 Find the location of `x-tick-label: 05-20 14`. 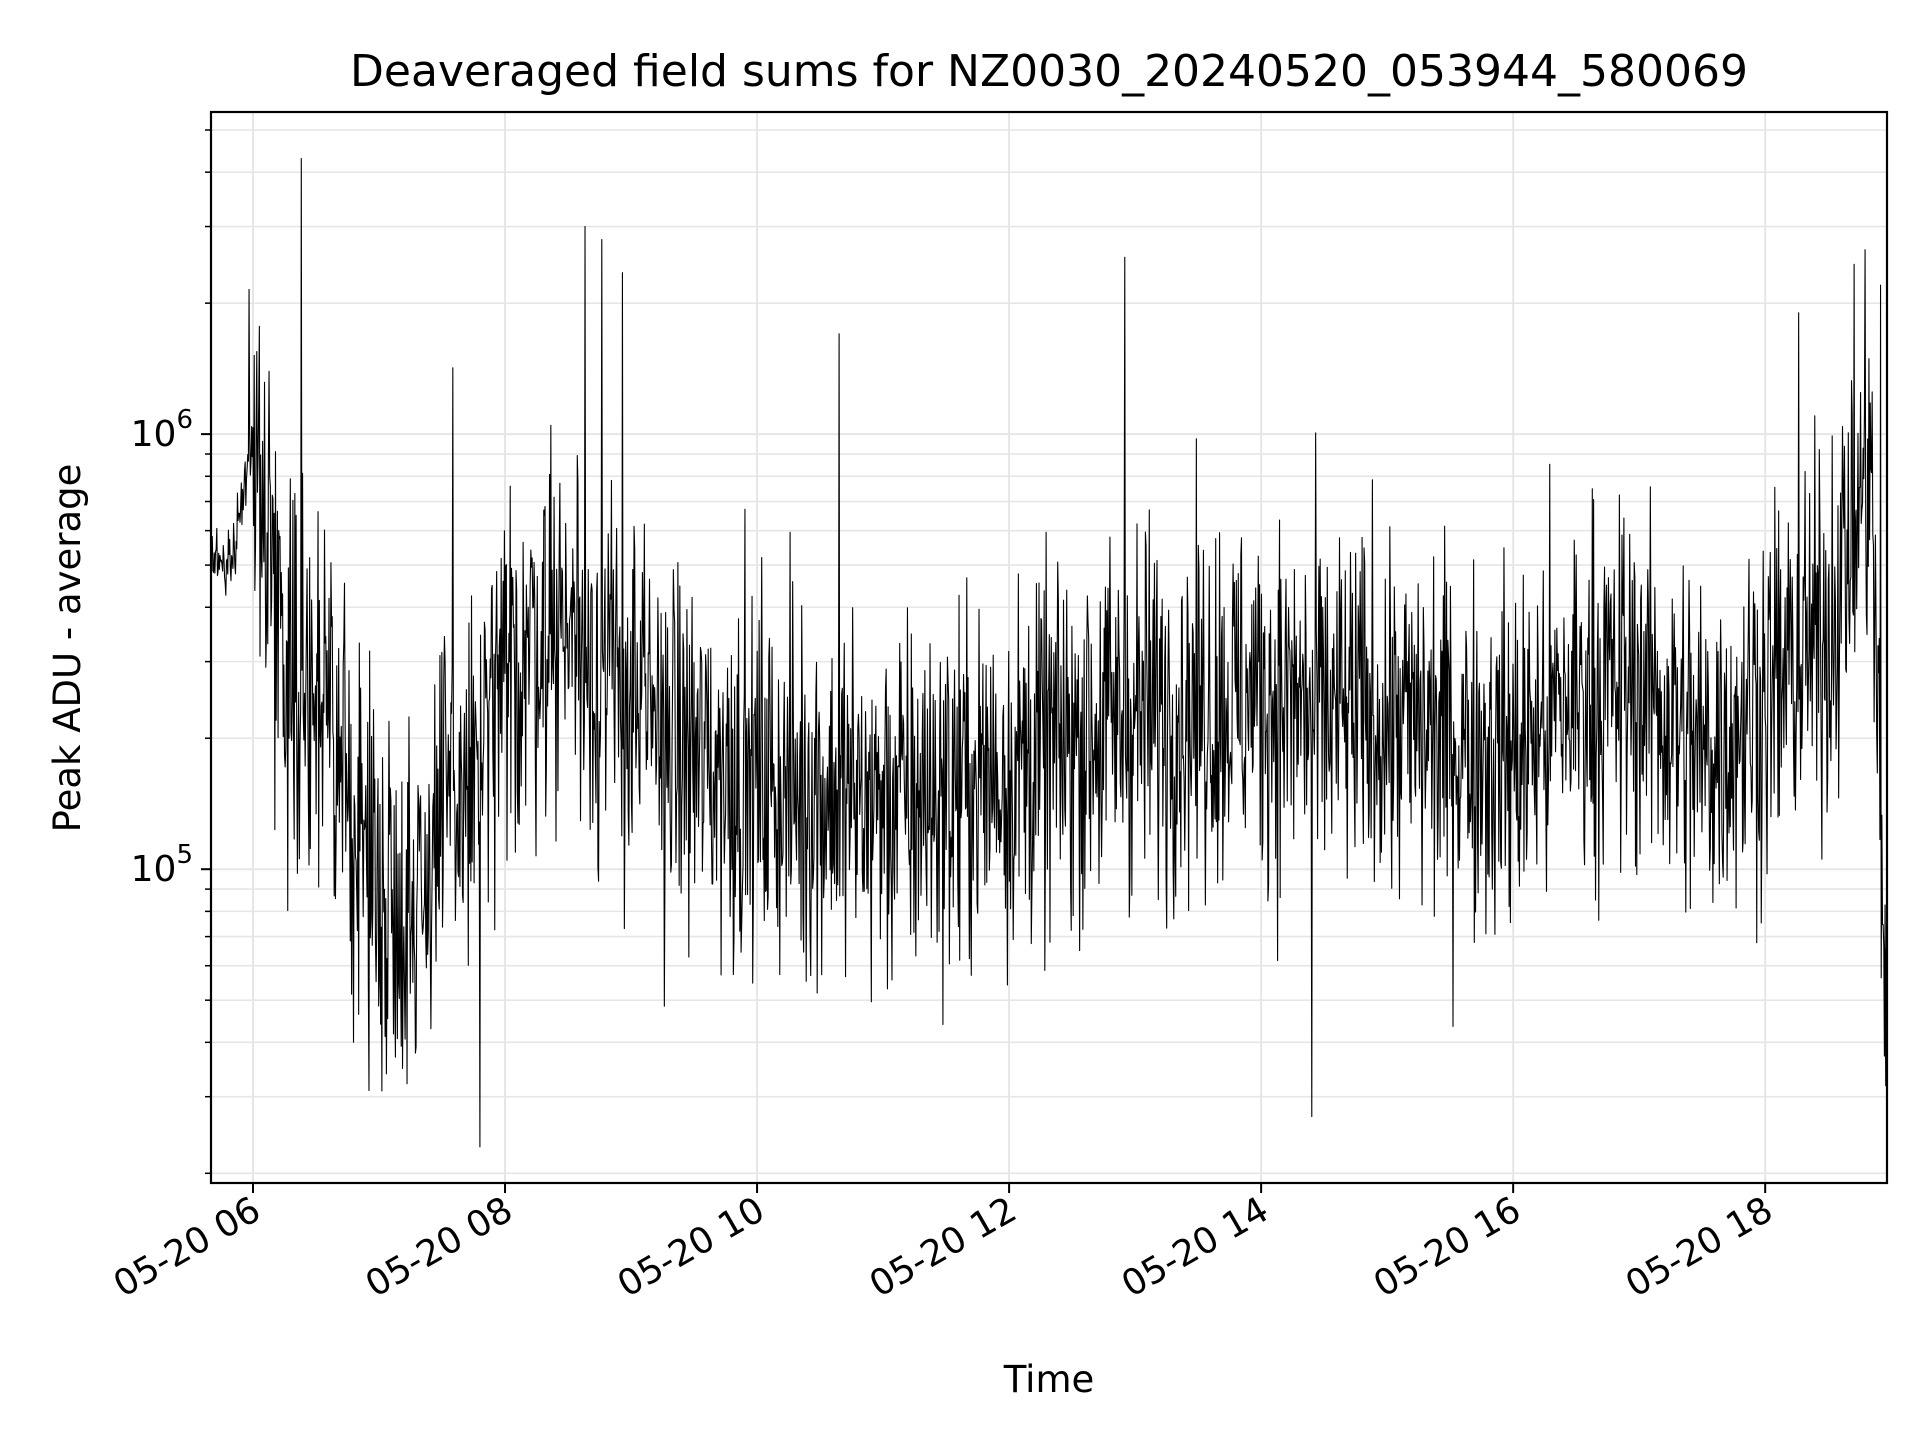

x-tick-label: 05-20 14 is located at coordinates (1195, 1247).